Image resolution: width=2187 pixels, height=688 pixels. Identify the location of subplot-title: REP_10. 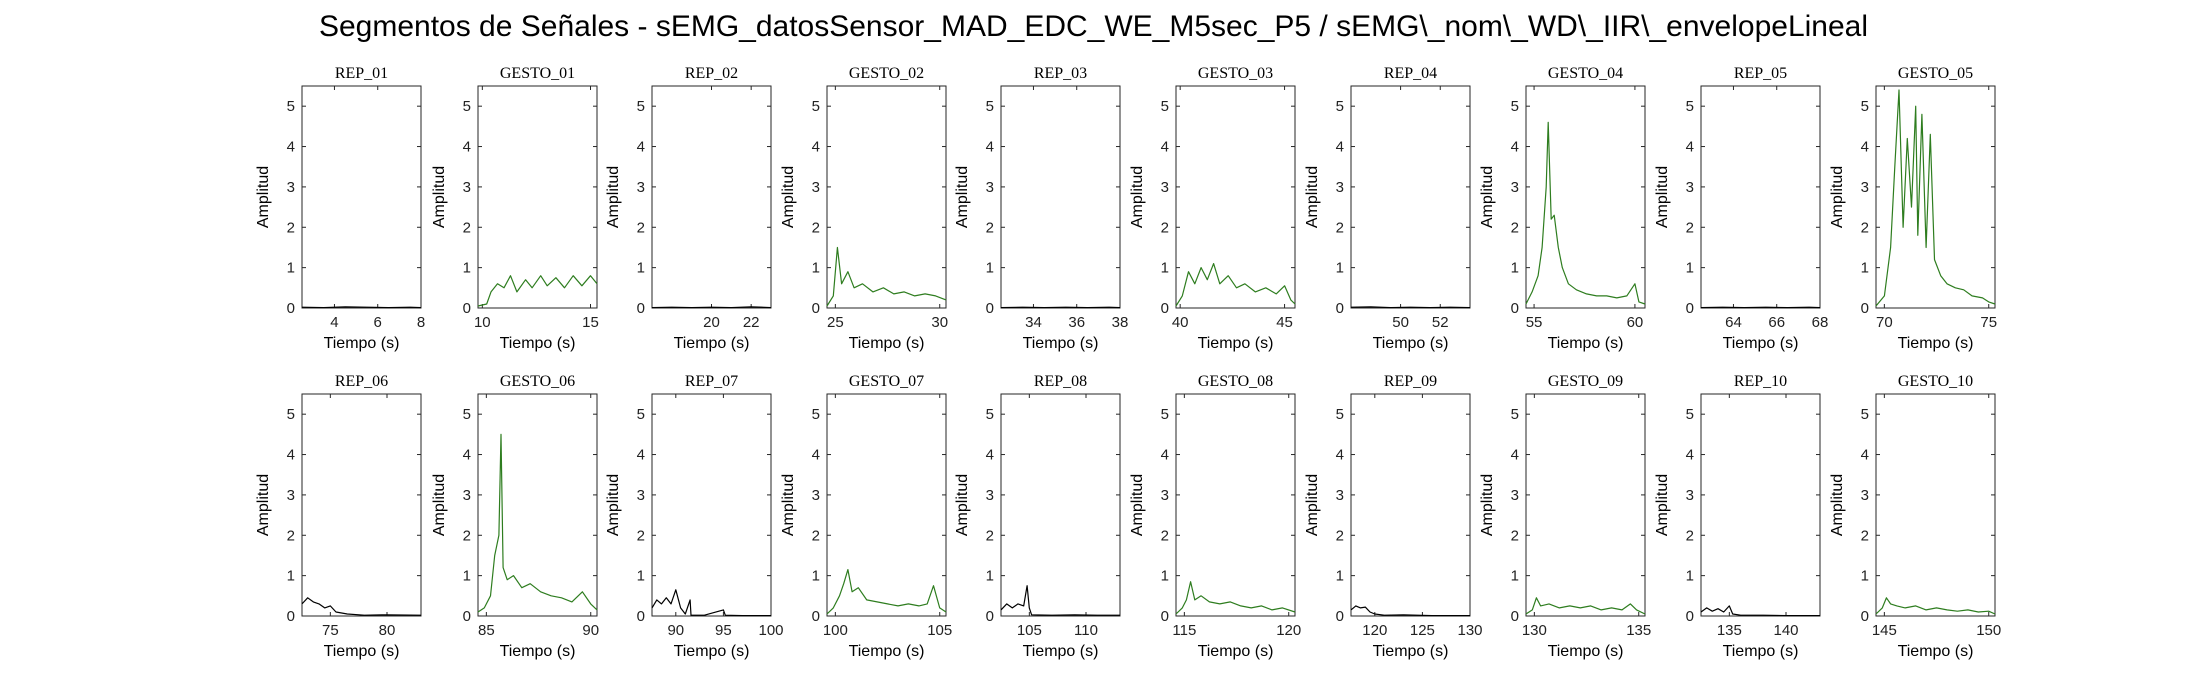
(1760, 381).